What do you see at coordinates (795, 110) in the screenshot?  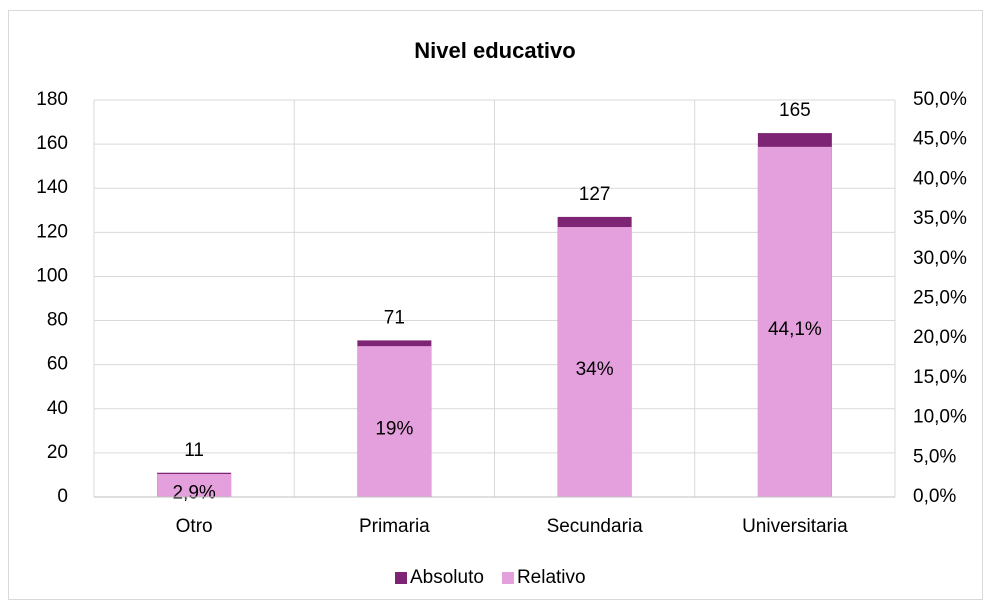 I see `data-label: 165` at bounding box center [795, 110].